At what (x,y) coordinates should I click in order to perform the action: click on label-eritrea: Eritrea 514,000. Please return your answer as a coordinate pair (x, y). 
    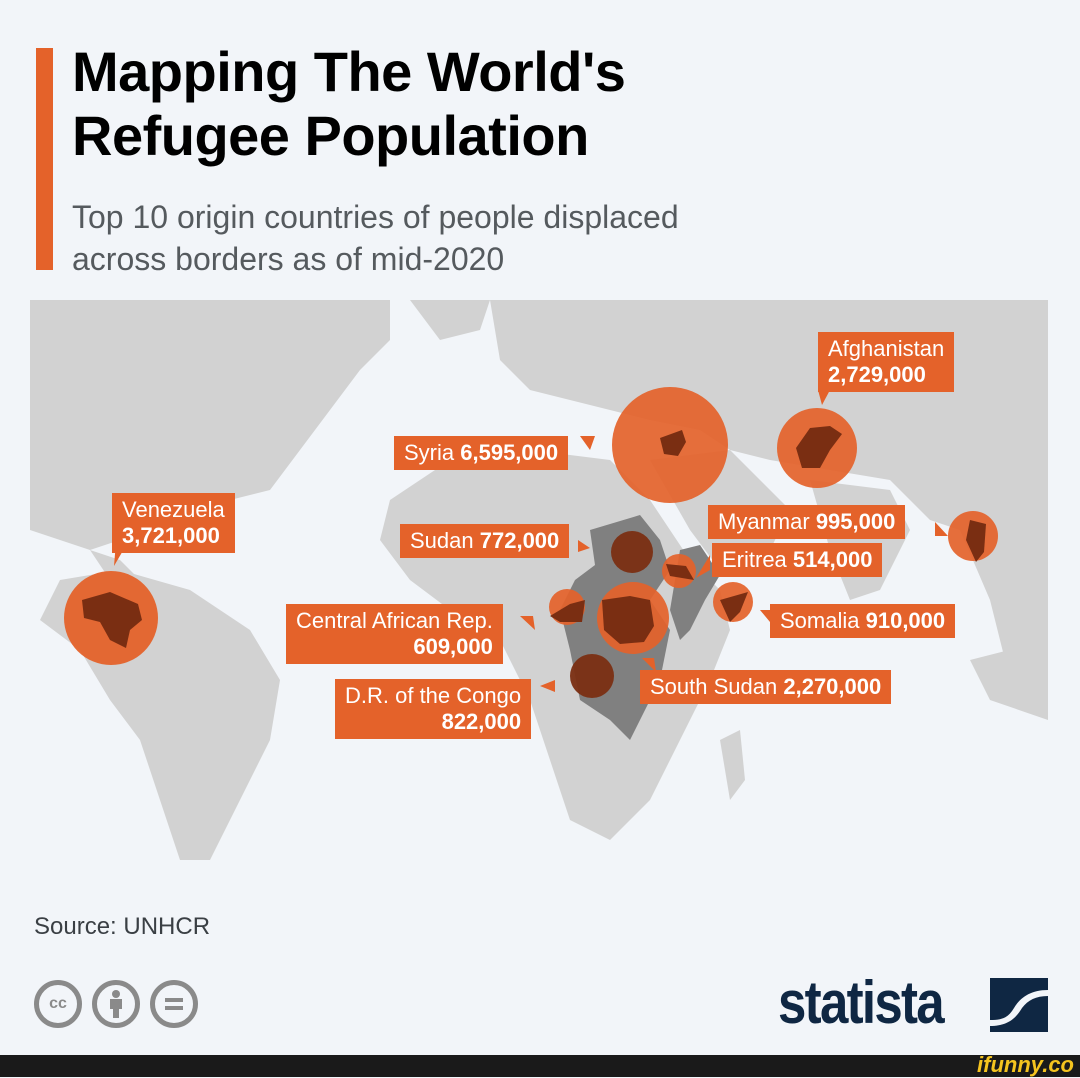
    Looking at the image, I should click on (797, 560).